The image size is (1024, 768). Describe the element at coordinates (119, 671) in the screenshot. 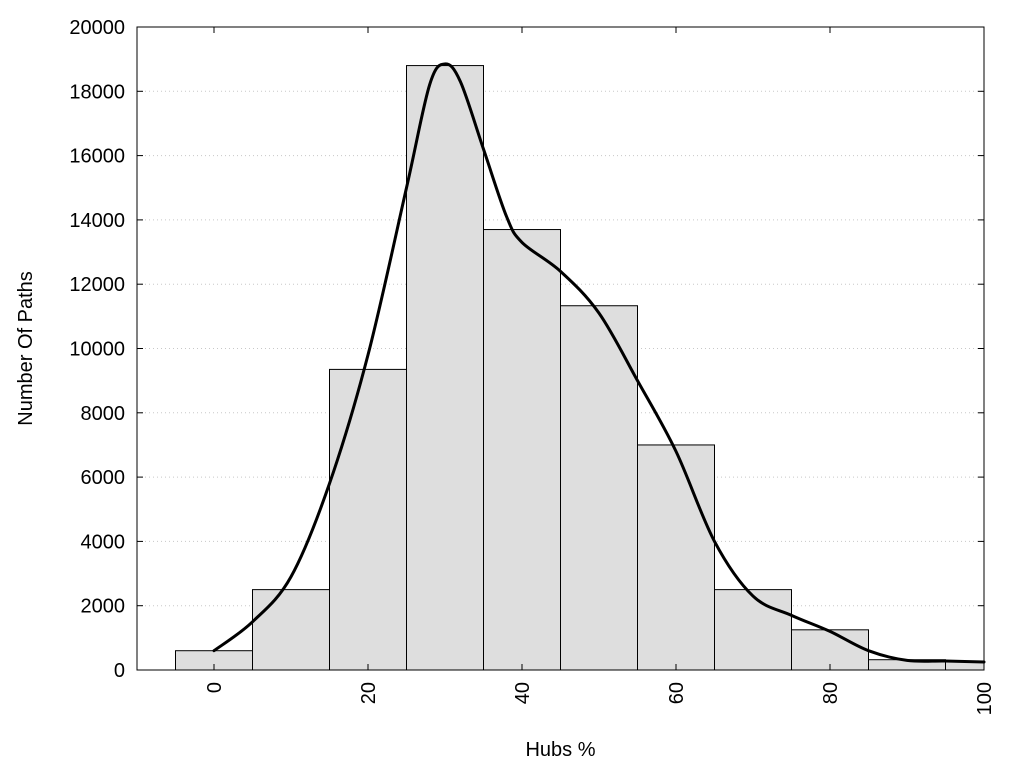

I see `y-tick-label: 0` at that location.